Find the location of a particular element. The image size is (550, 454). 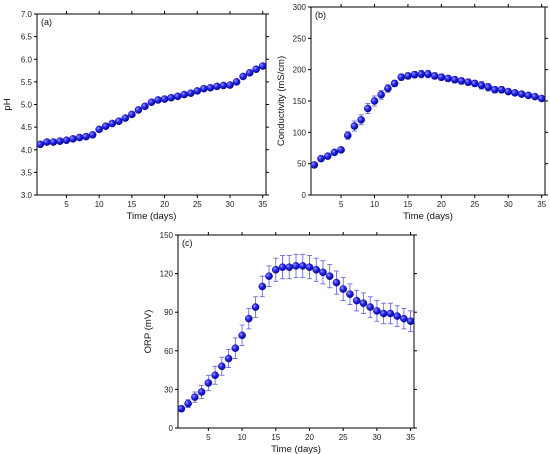

y-tick-label: 90 is located at coordinates (168, 312).